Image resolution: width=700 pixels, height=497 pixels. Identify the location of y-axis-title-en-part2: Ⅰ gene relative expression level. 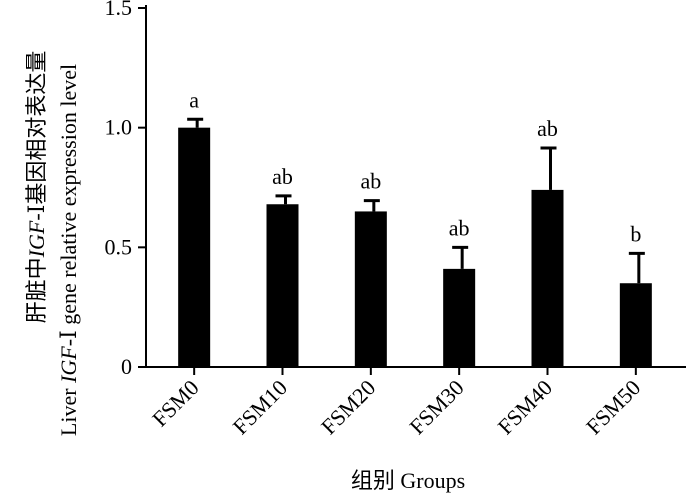
(68, 201).